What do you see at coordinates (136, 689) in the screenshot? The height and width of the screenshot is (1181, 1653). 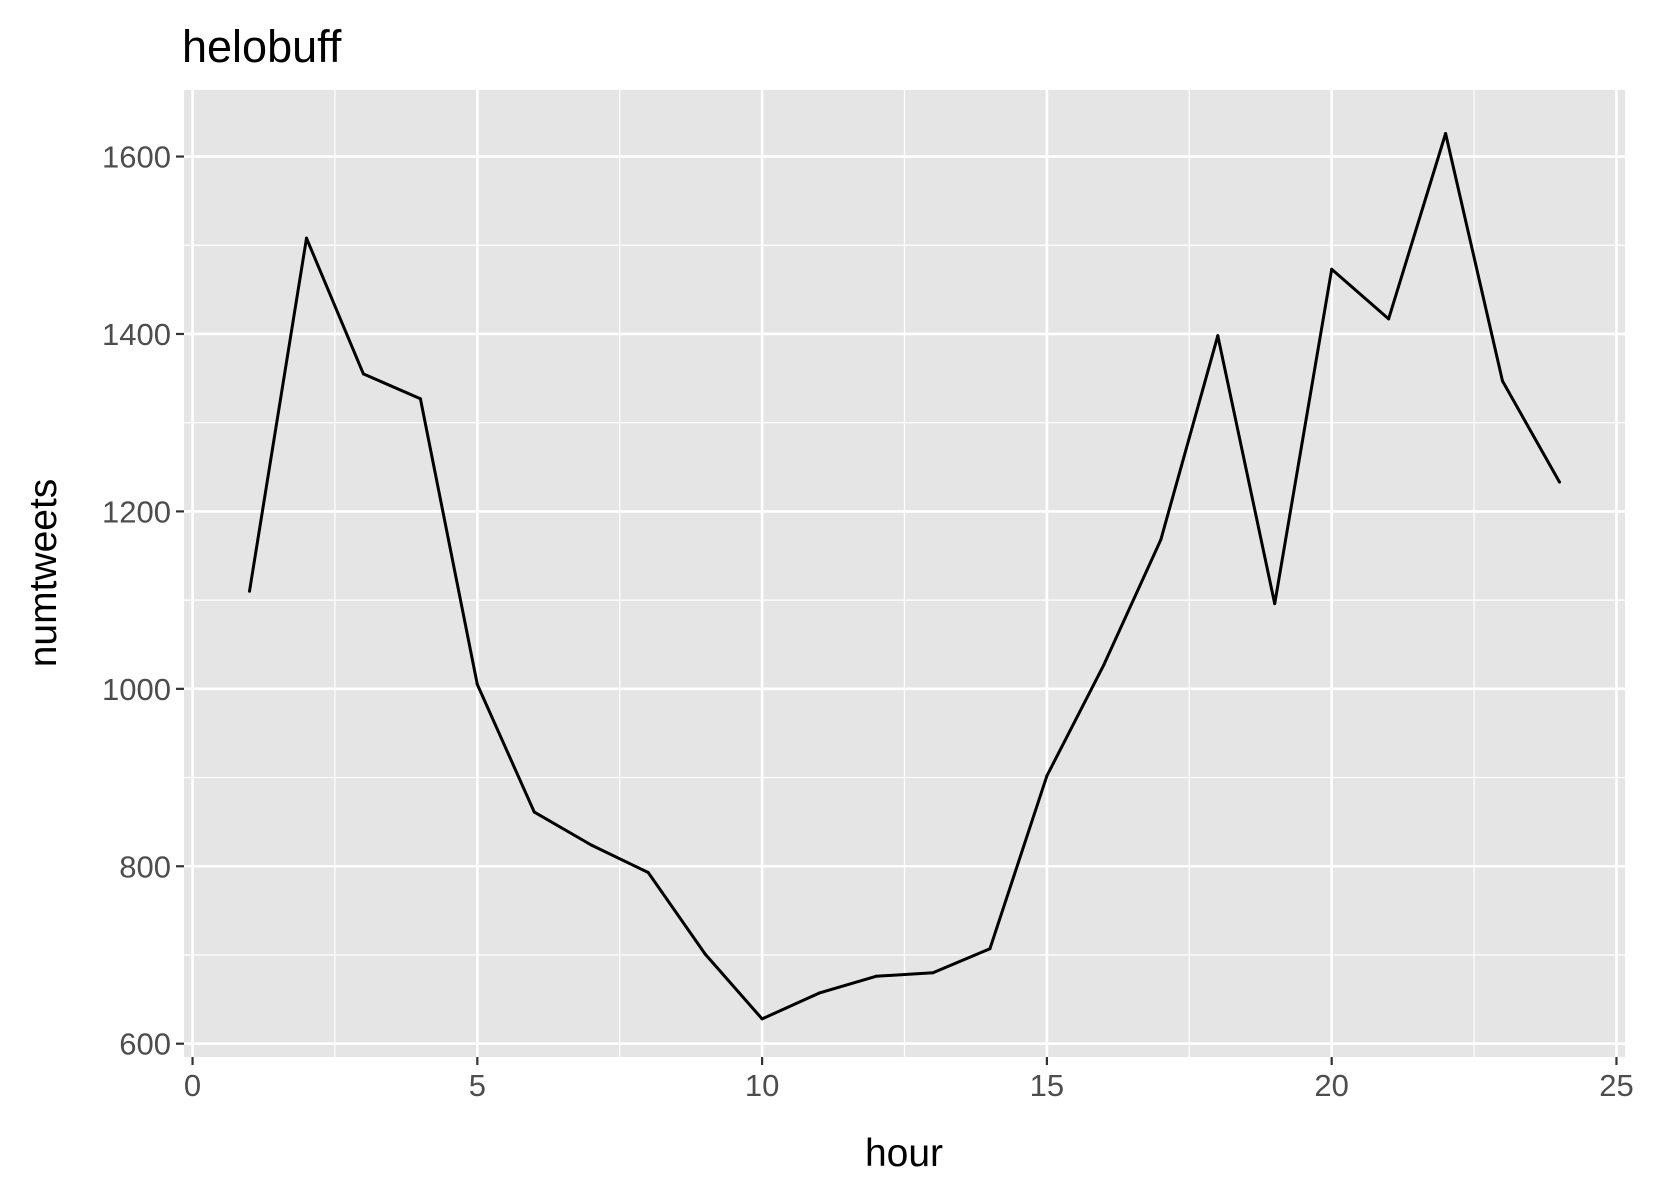 I see `y-tick-label: 1000` at bounding box center [136, 689].